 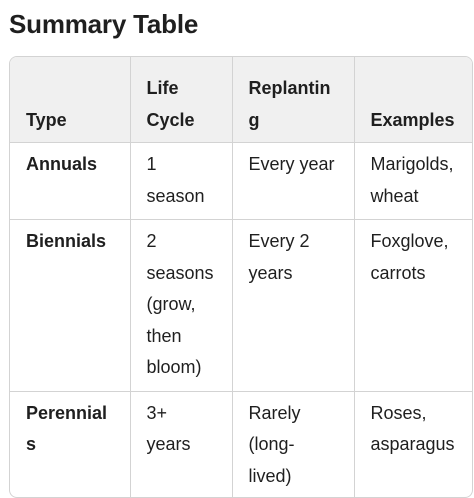 I want to click on cell-life-cycle: 2 seasons (grow, then bloom), so click(x=181, y=305).